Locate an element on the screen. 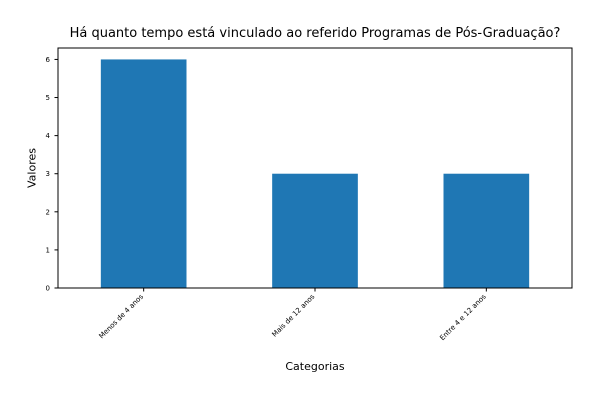 The width and height of the screenshot is (600, 400). x-tick-label: Mais de 12 anos is located at coordinates (294, 316).